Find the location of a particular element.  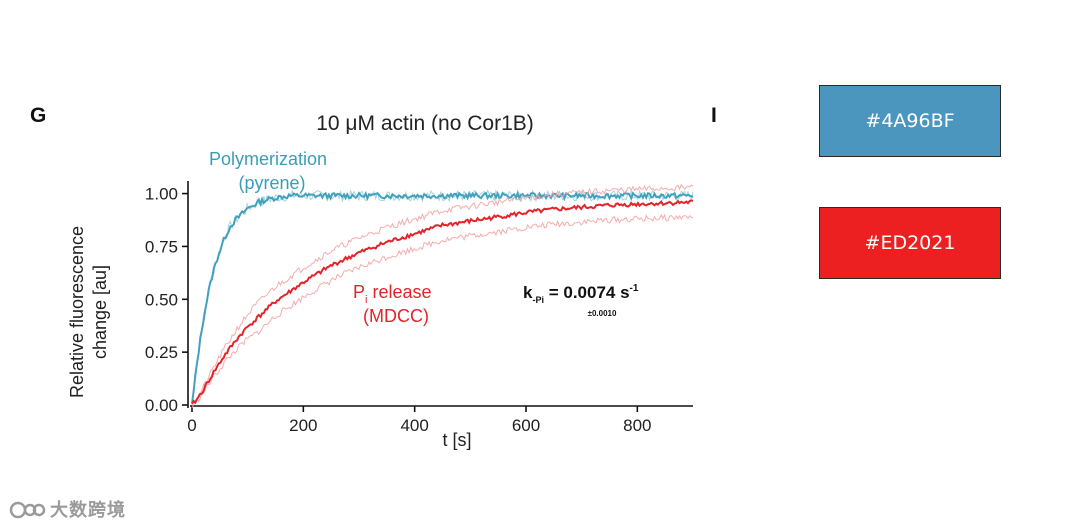

color-swatch-red: #ED2021 is located at coordinates (910, 243).